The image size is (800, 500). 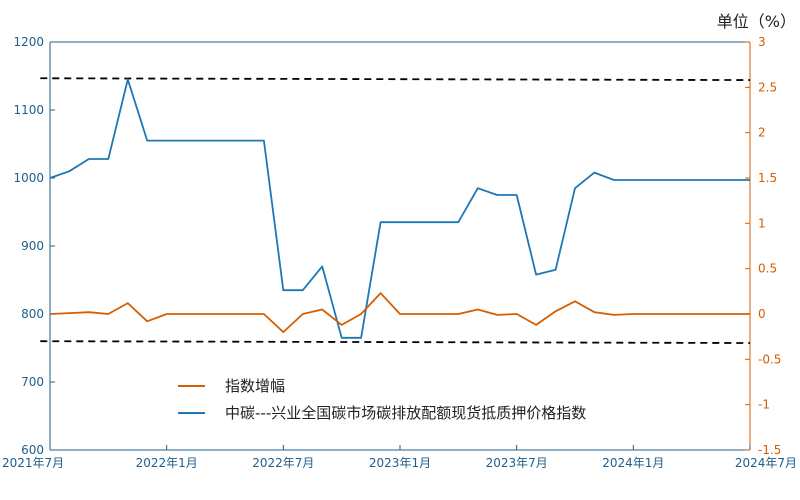 I want to click on y-left-tick-label: 1000, so click(x=28, y=178).